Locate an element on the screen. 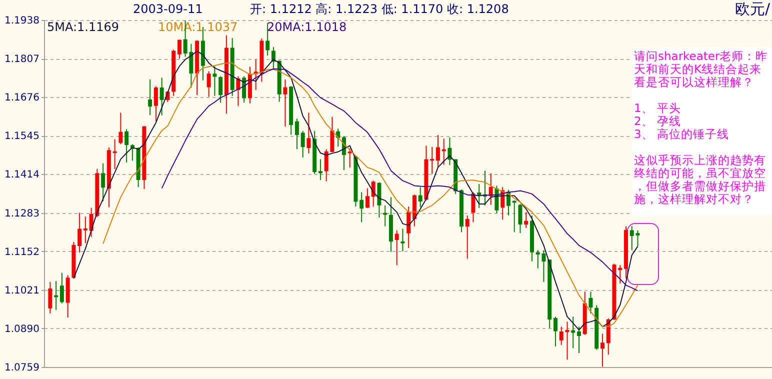  y-tick-label: 1.1938 is located at coordinates (22, 21).